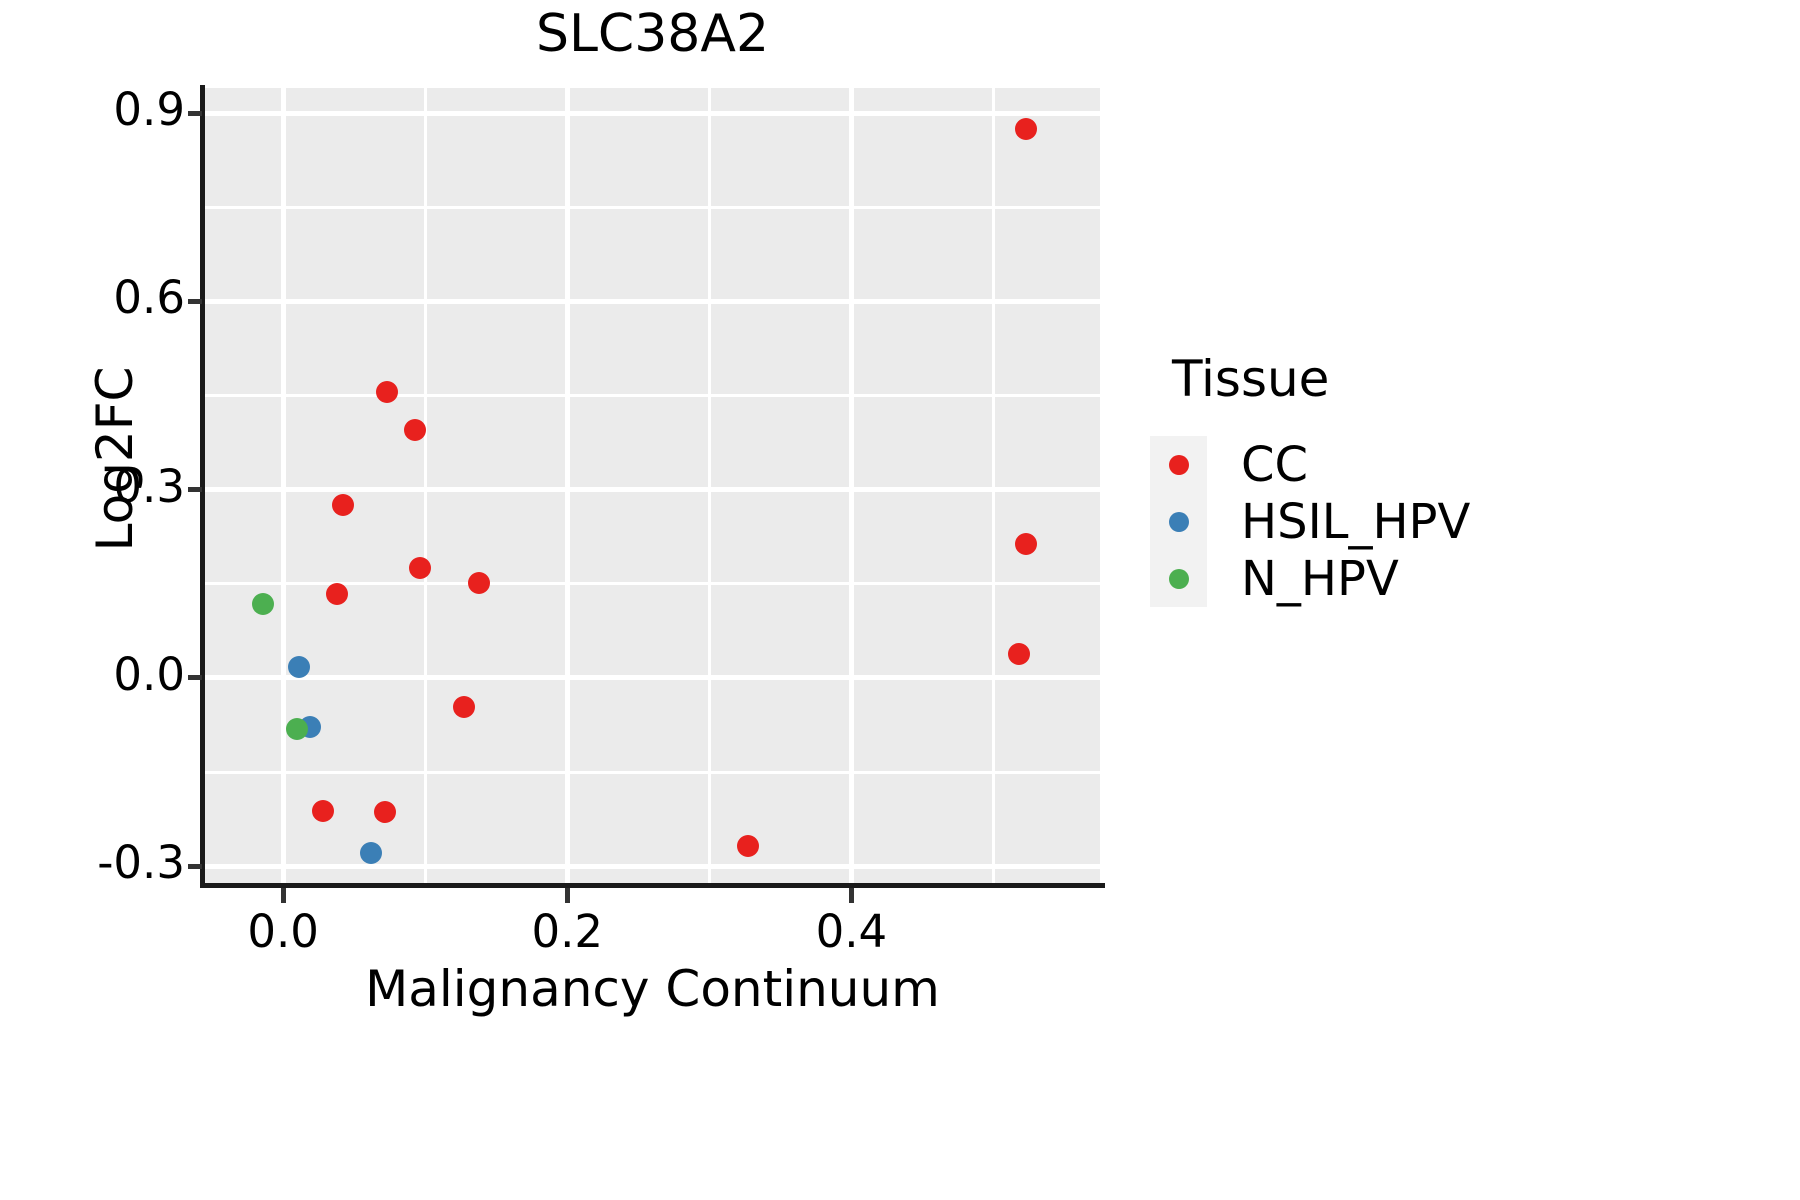  I want to click on legend-item-label: N_HPV, so click(1320, 578).